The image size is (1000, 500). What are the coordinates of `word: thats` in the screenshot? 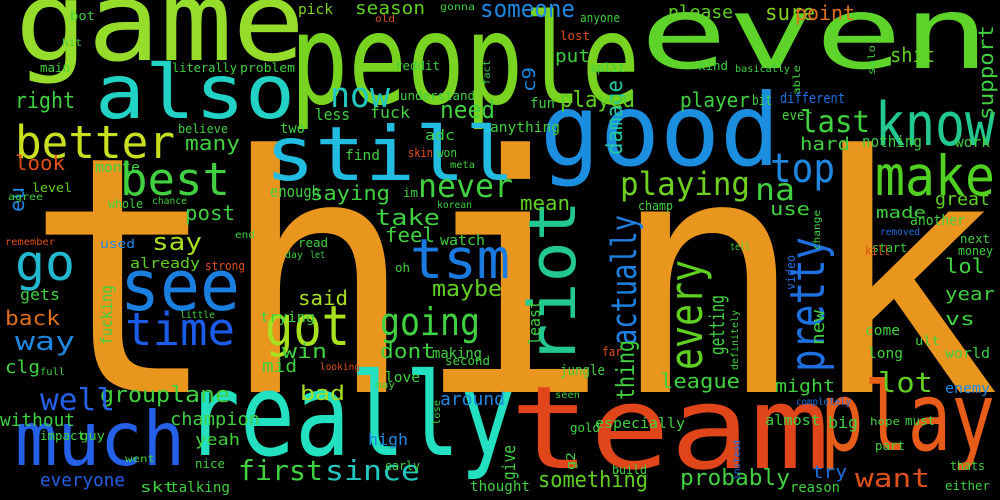 It's located at (967, 466).